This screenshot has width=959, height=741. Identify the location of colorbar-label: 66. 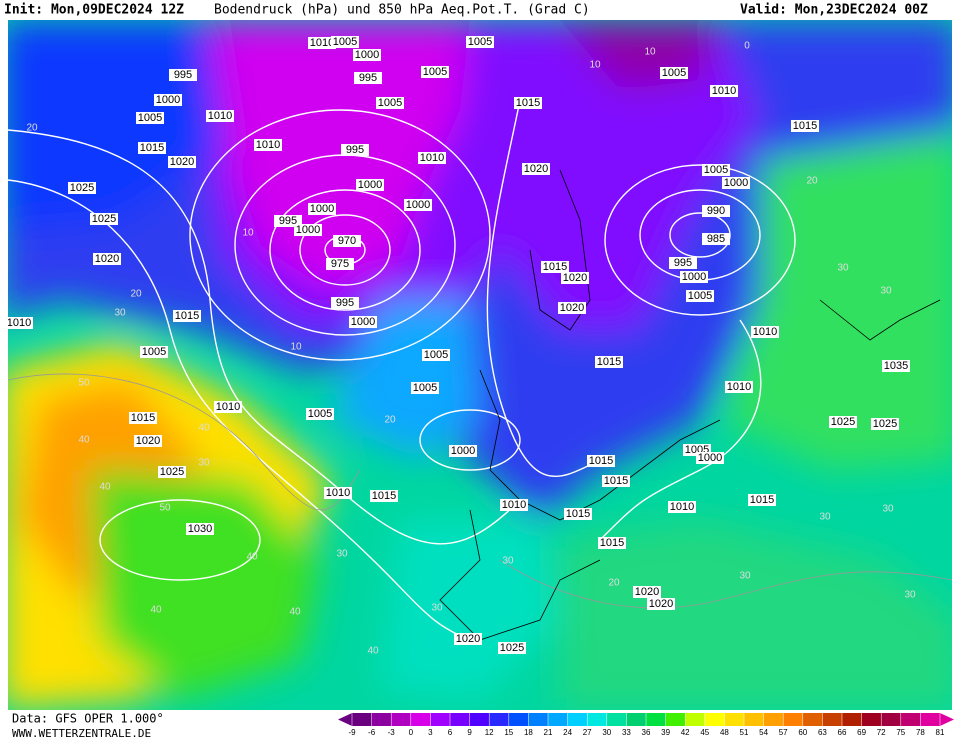
(842, 732).